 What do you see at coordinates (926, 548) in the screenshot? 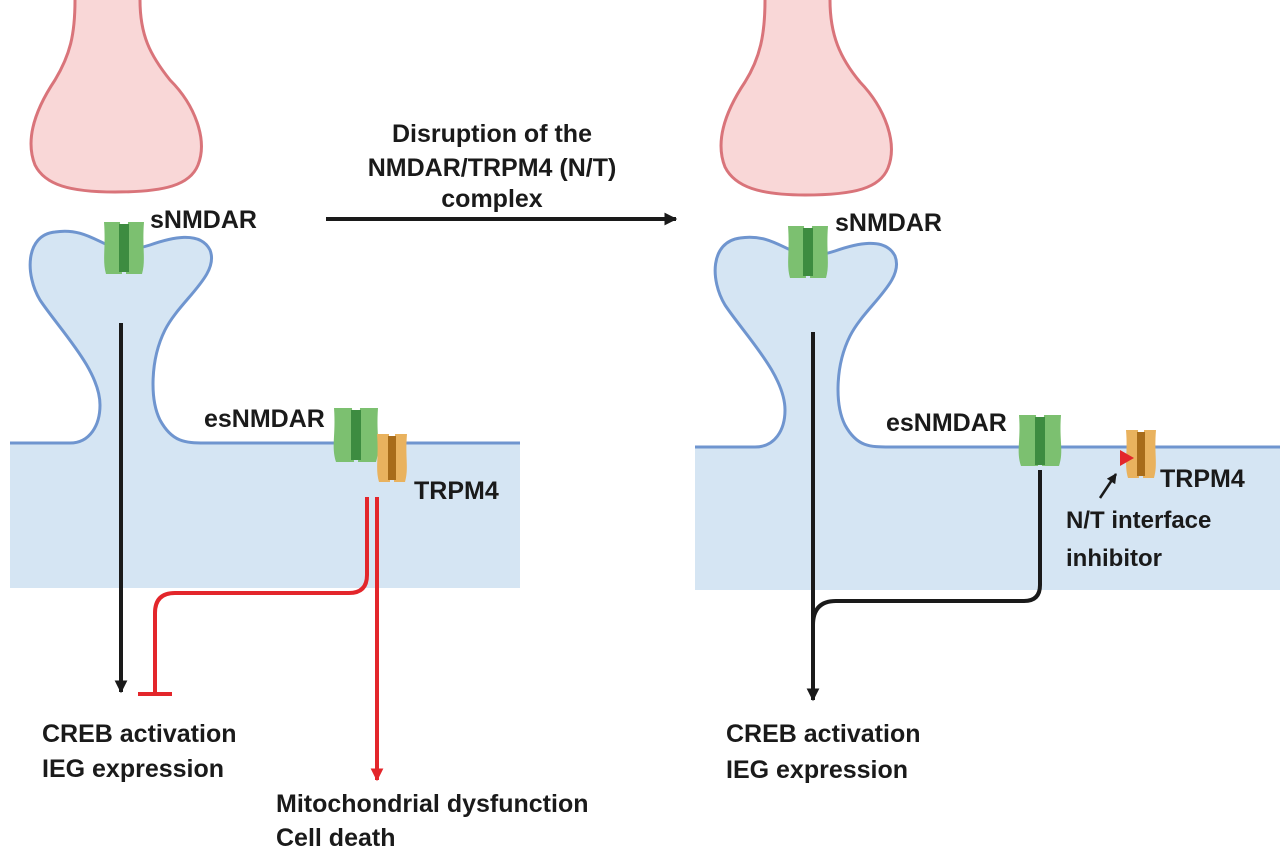
I see `right-esnmdar-signal-line` at bounding box center [926, 548].